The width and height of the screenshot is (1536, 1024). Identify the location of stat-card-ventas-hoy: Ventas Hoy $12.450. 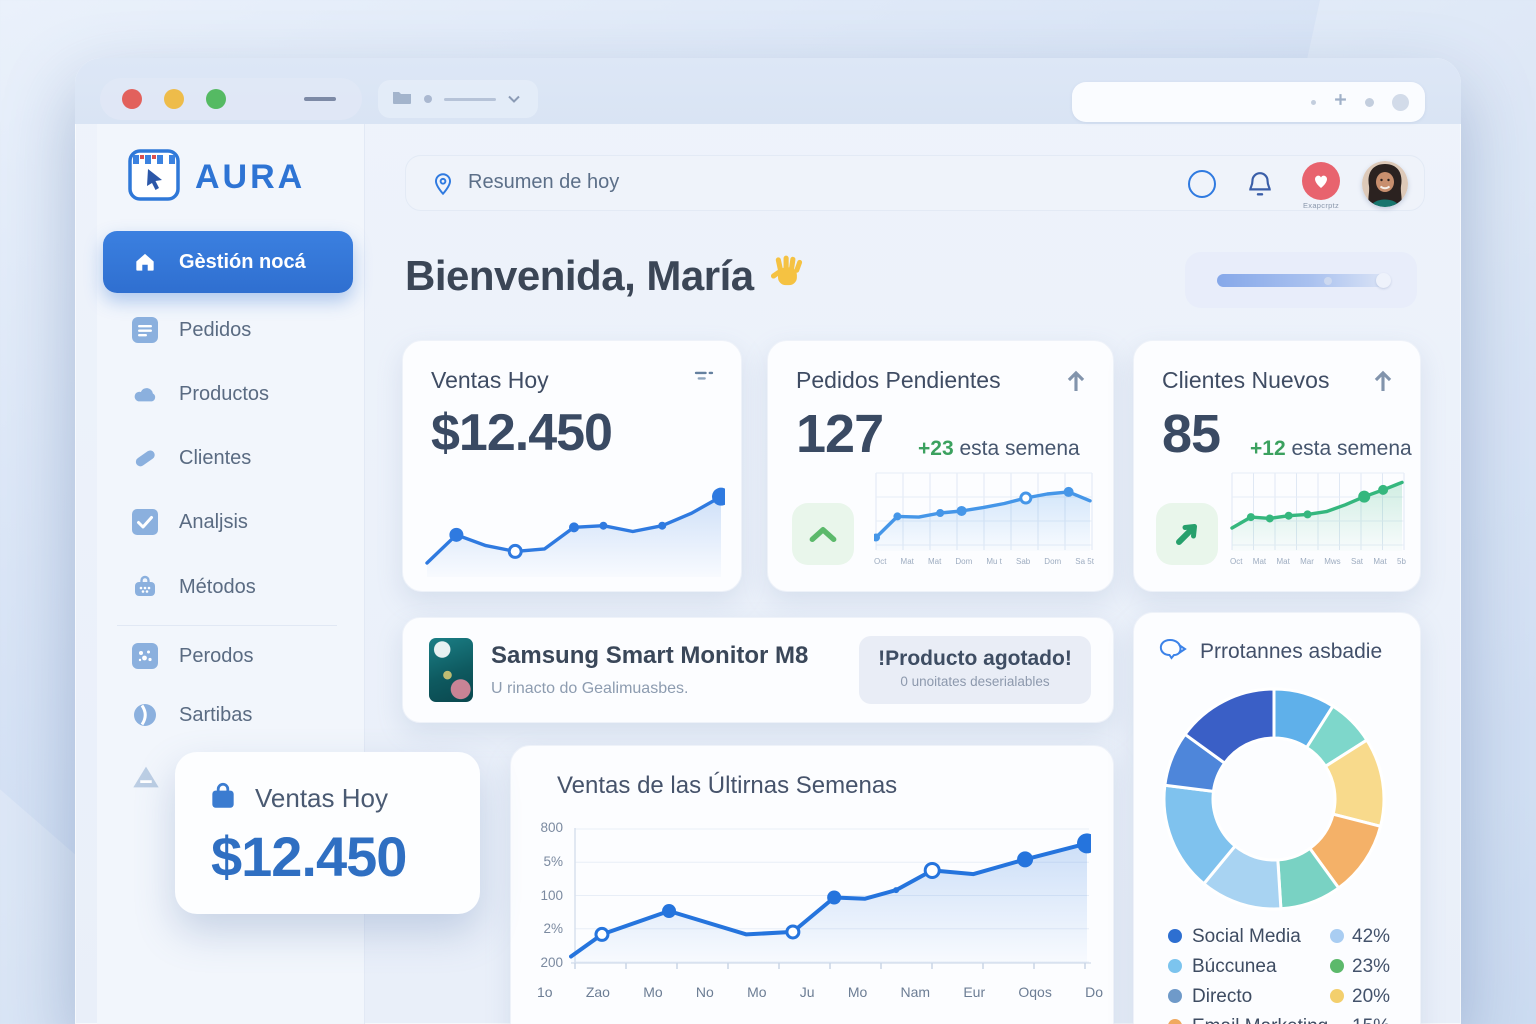
(572, 466).